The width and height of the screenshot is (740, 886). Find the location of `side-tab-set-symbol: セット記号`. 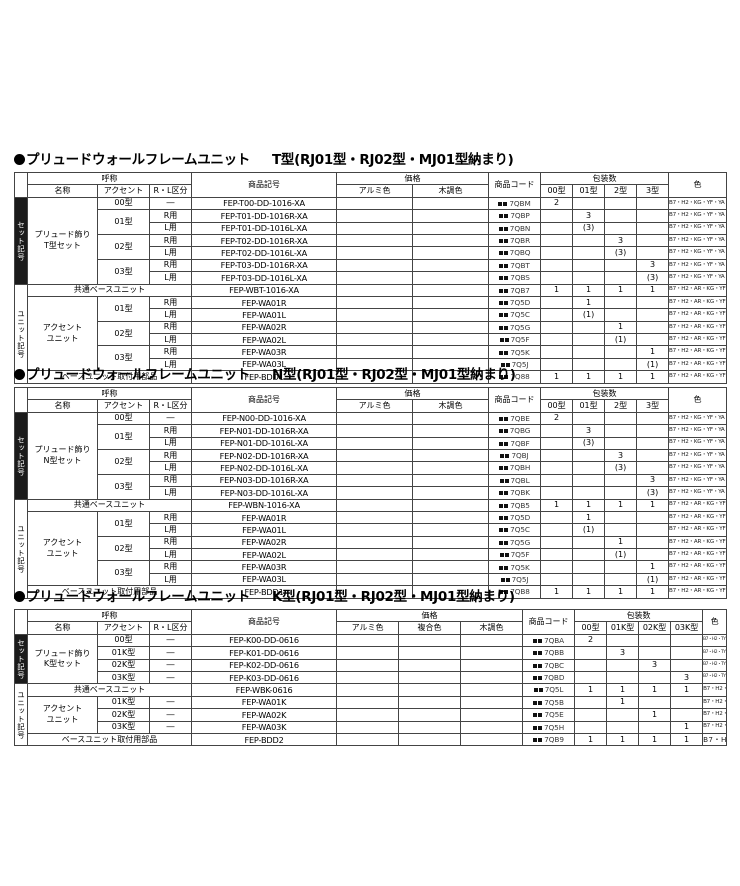

side-tab-set-symbol: セット記号 is located at coordinates (21, 659).